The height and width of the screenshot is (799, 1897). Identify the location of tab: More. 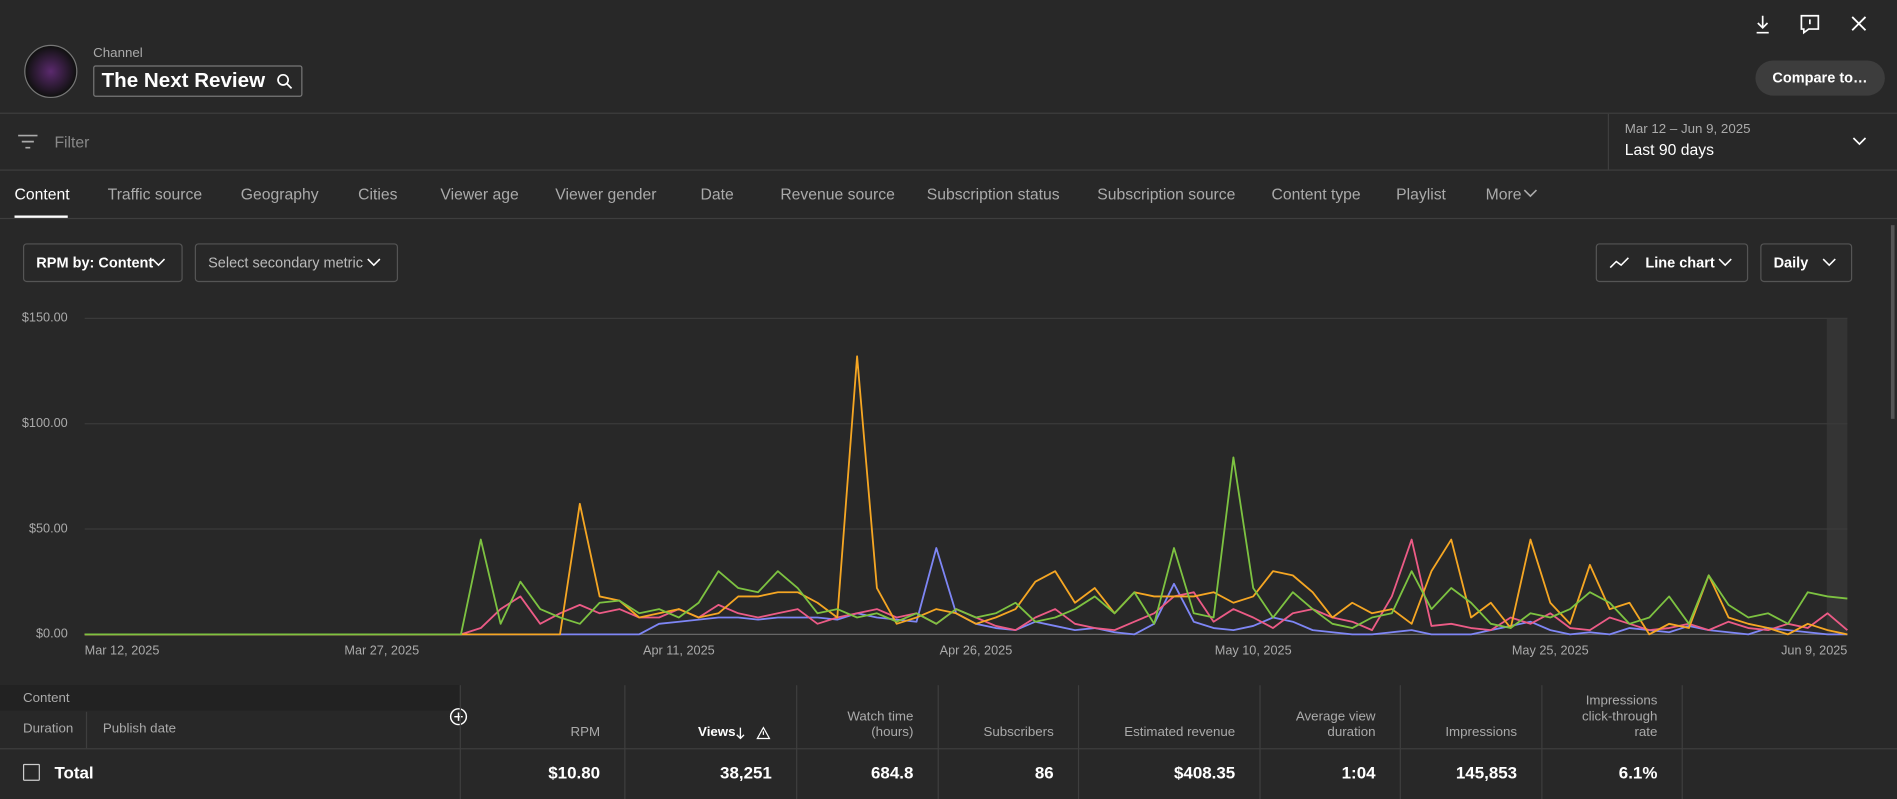
(1503, 194).